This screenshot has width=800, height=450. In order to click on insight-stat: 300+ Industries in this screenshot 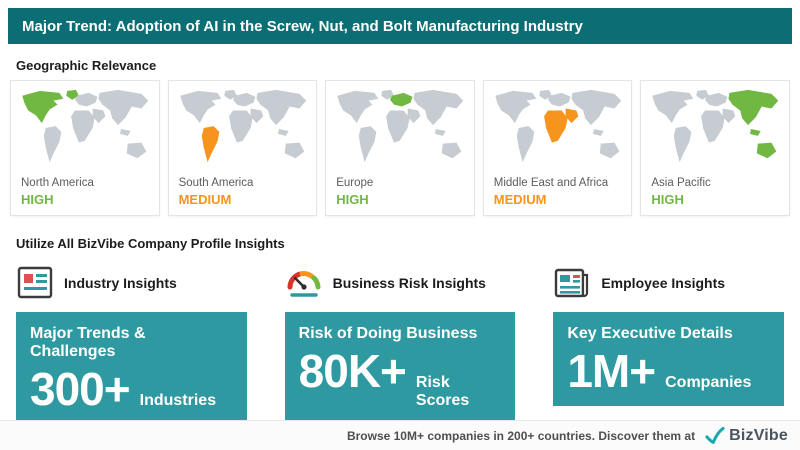, I will do `click(131, 389)`.